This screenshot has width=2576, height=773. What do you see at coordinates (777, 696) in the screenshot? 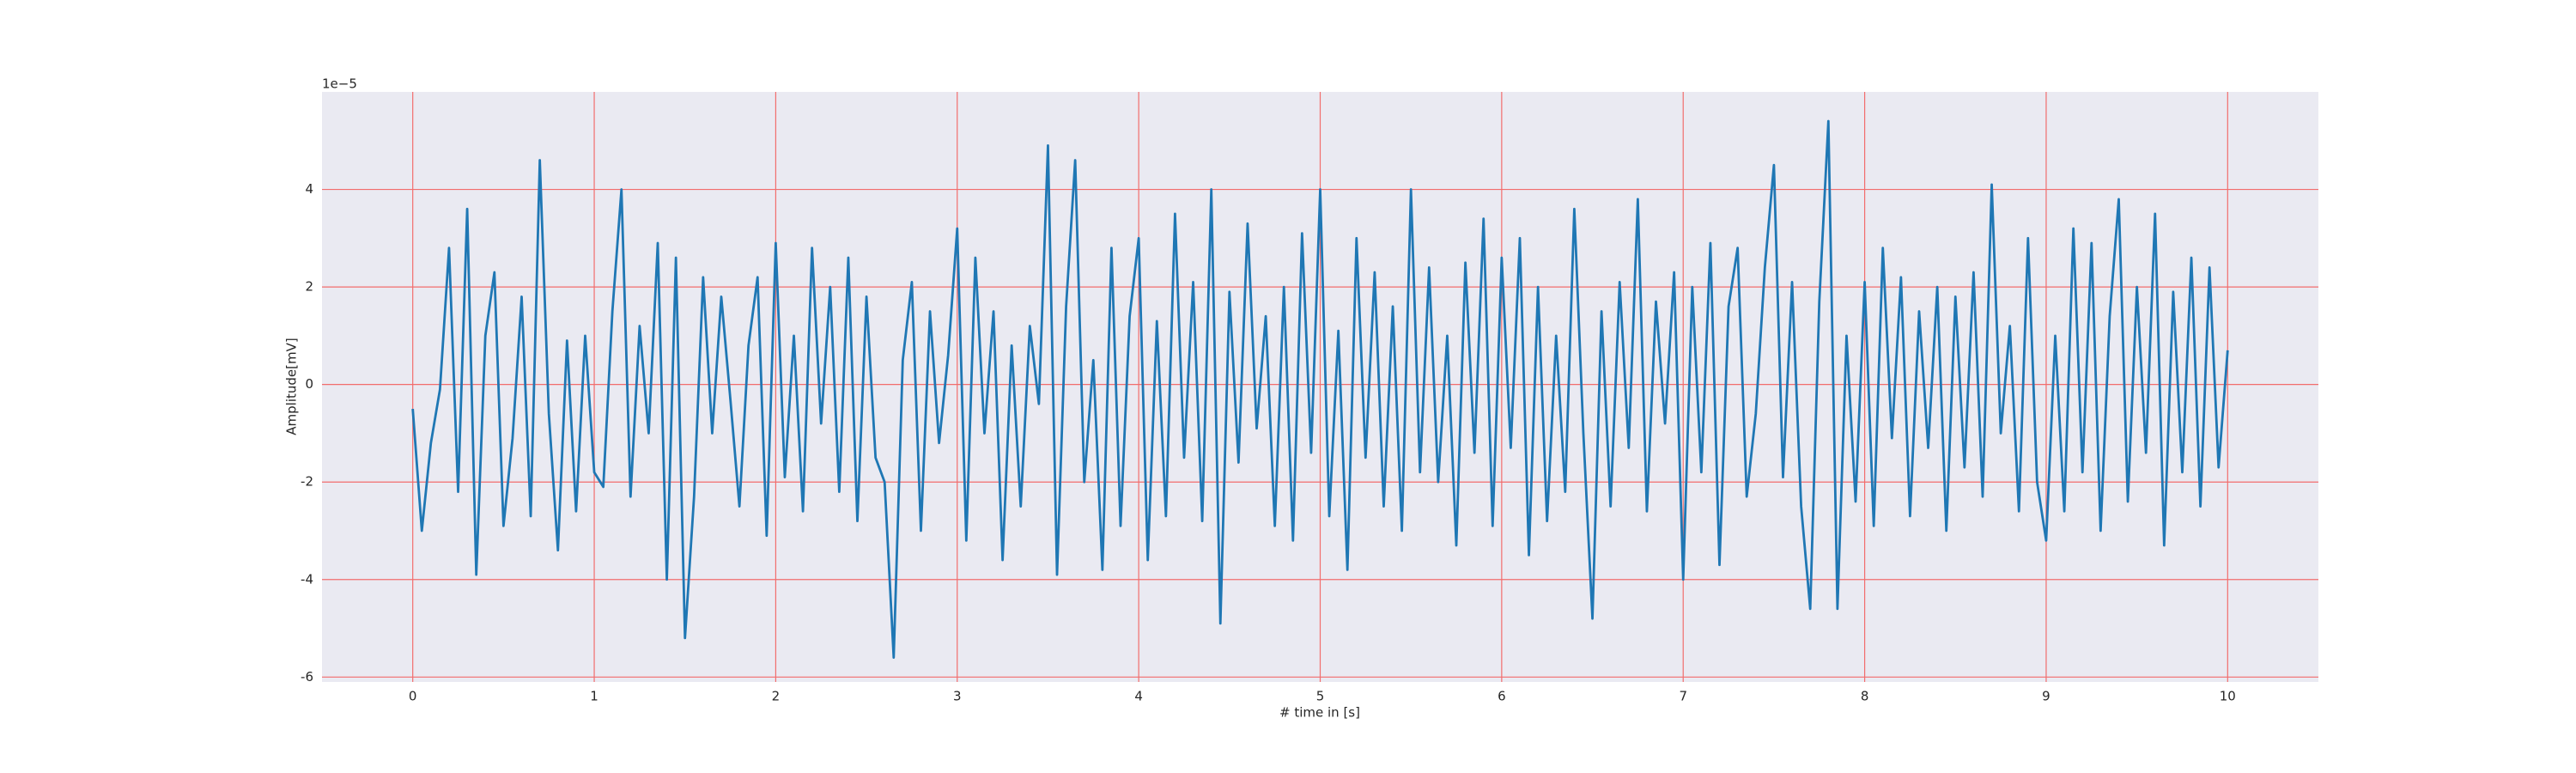
I see `x-tick-label: 2` at bounding box center [777, 696].